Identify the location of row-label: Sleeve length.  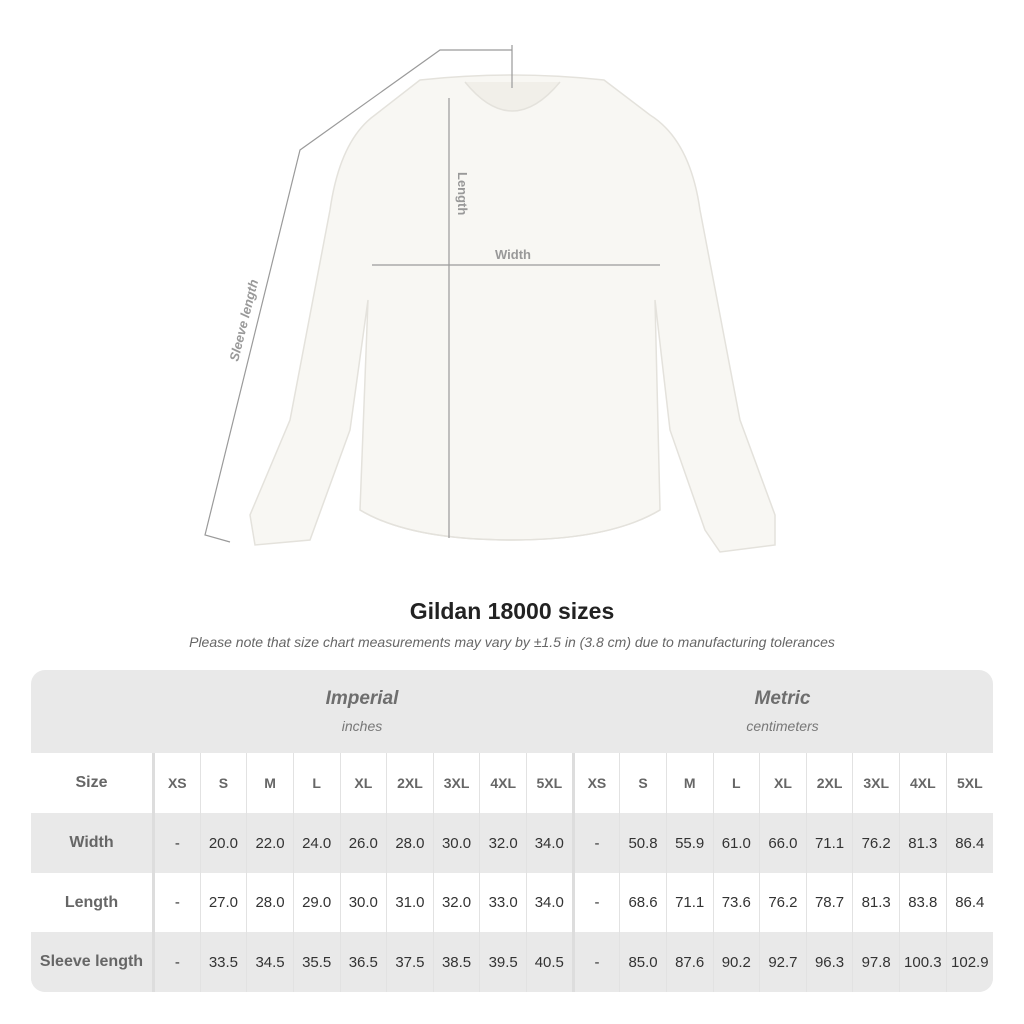
(93, 962).